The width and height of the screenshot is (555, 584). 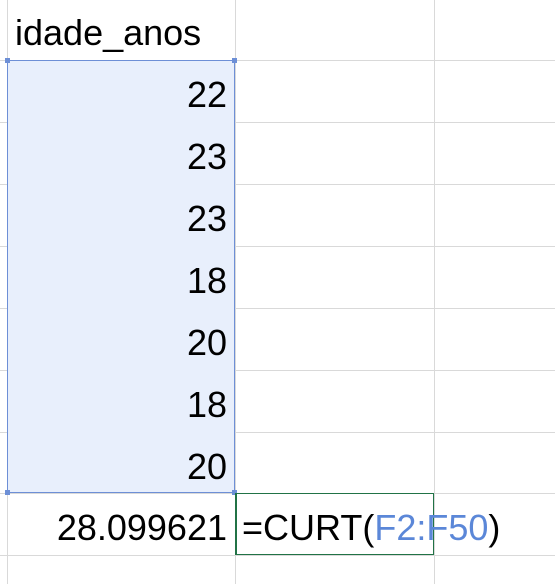 I want to click on formula-editor: =CURT(F2:F50), so click(x=371, y=528).